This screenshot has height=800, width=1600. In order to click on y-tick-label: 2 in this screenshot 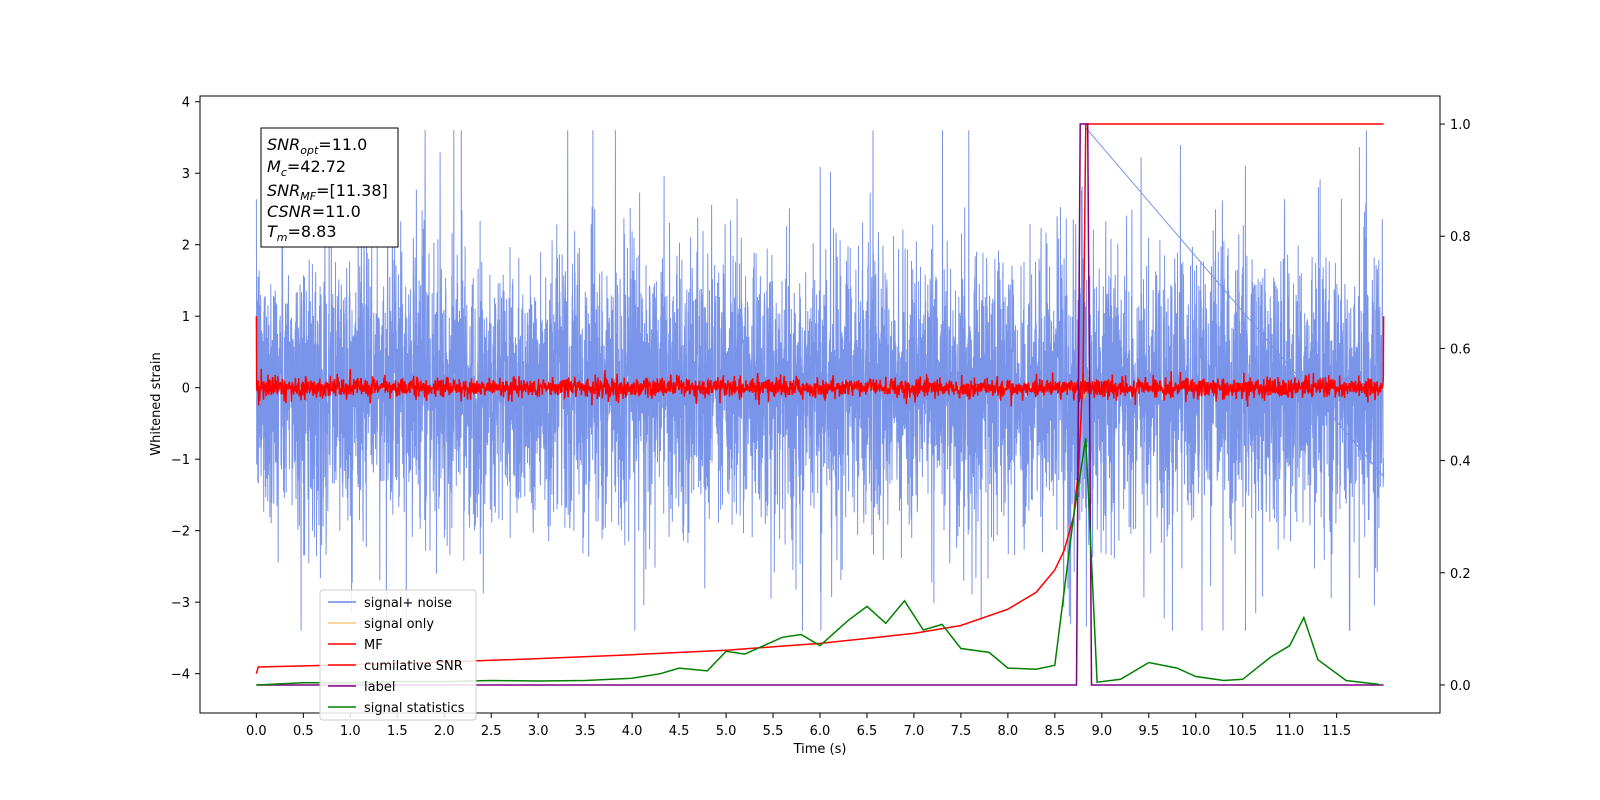, I will do `click(186, 246)`.